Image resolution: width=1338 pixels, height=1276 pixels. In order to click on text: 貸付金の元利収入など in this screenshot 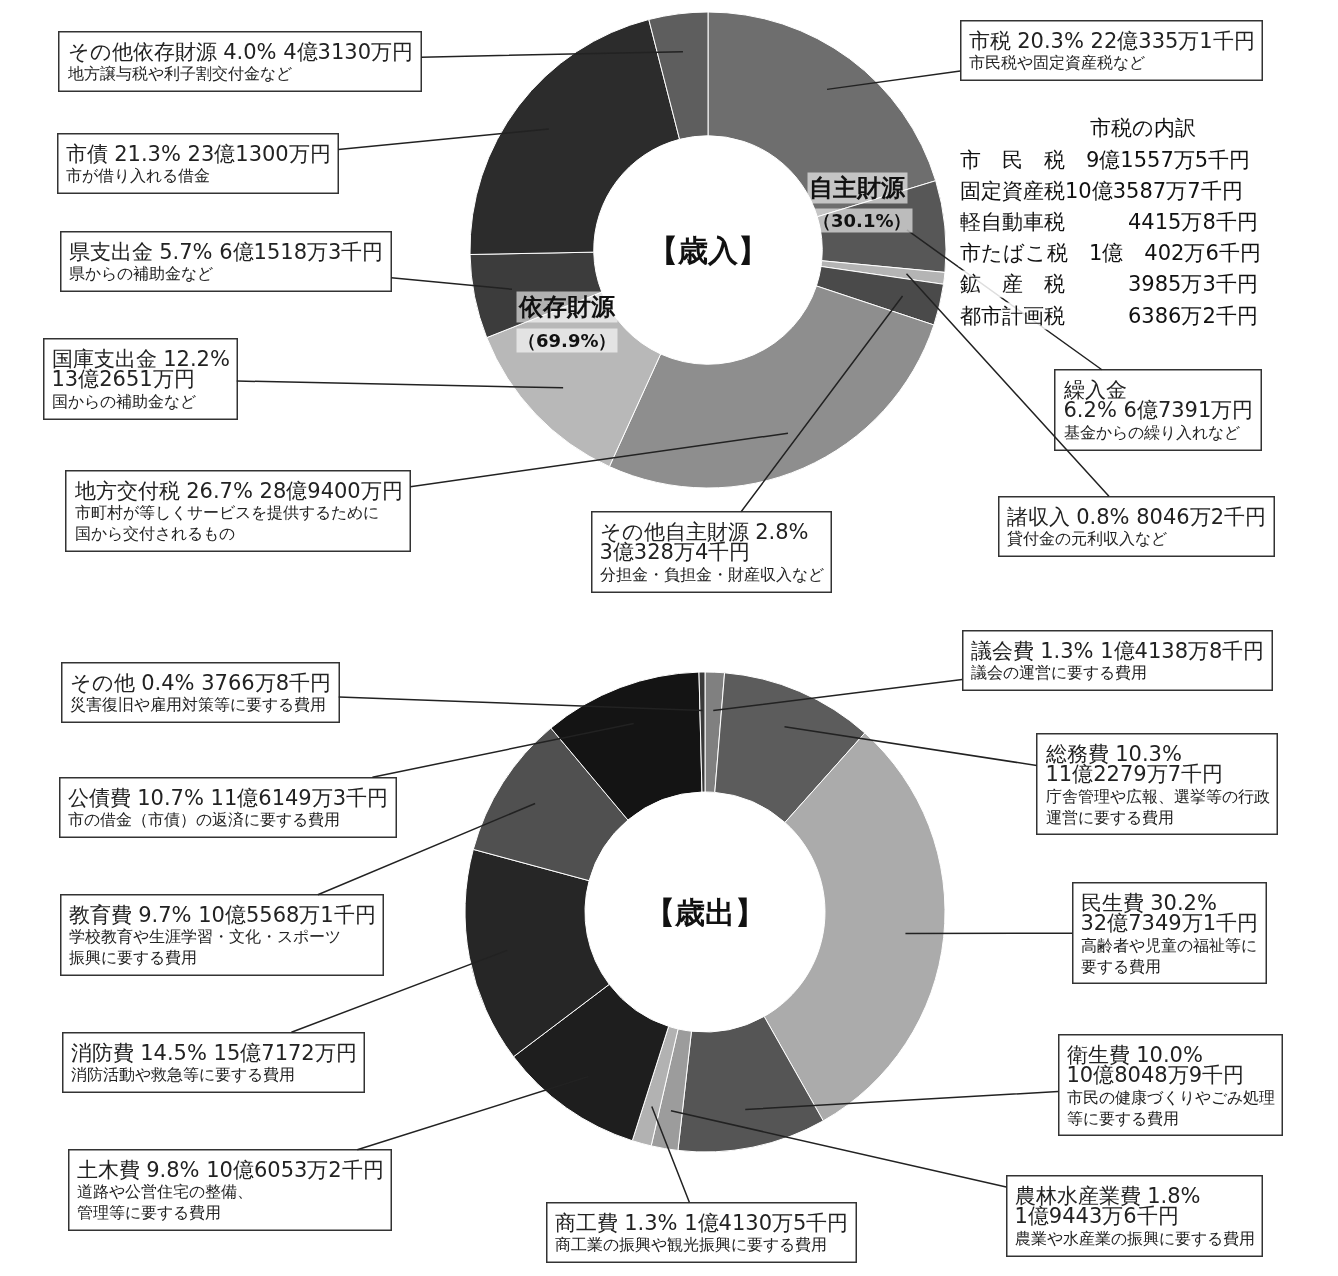, I will do `click(1086, 539)`.